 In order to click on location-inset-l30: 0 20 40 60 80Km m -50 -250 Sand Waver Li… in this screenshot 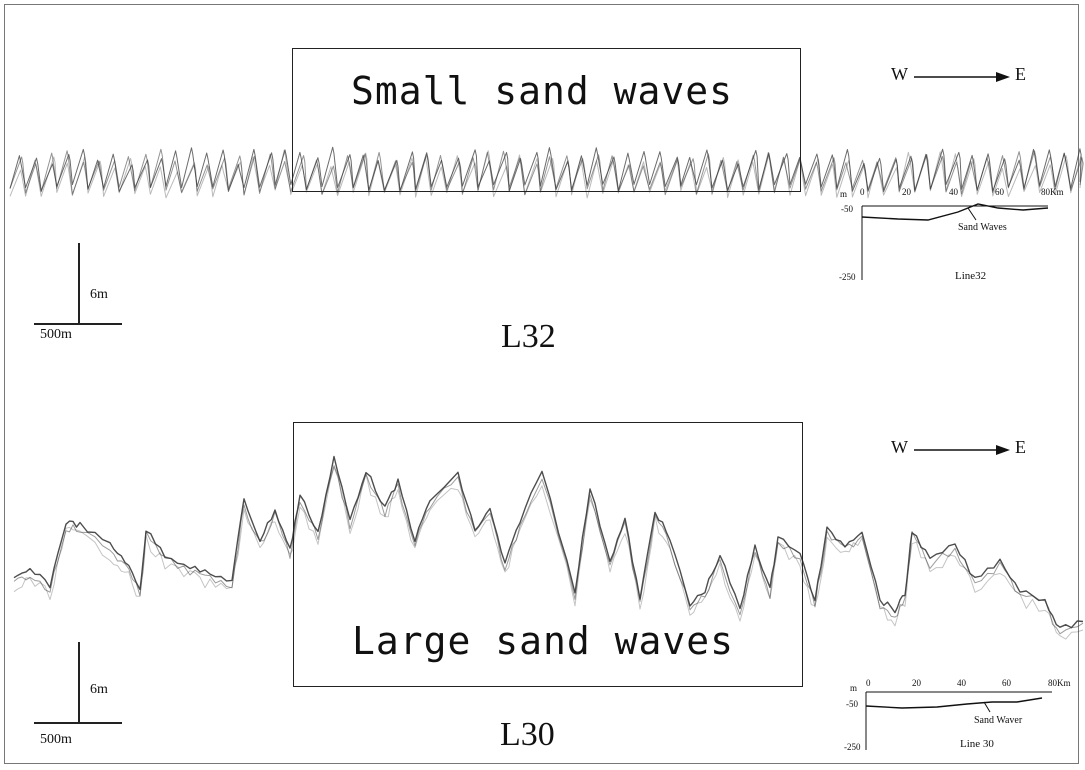, I will do `click(960, 721)`.